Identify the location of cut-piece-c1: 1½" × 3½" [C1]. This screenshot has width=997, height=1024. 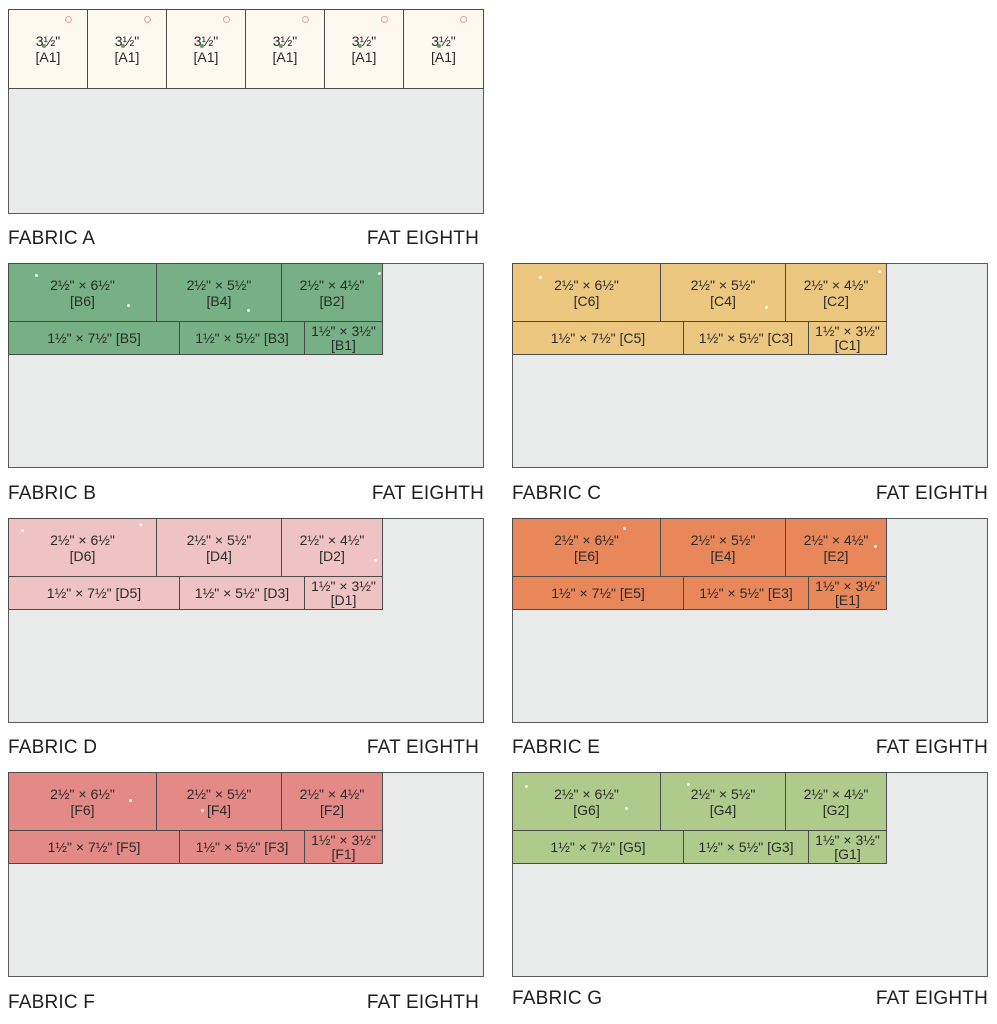
(847, 338).